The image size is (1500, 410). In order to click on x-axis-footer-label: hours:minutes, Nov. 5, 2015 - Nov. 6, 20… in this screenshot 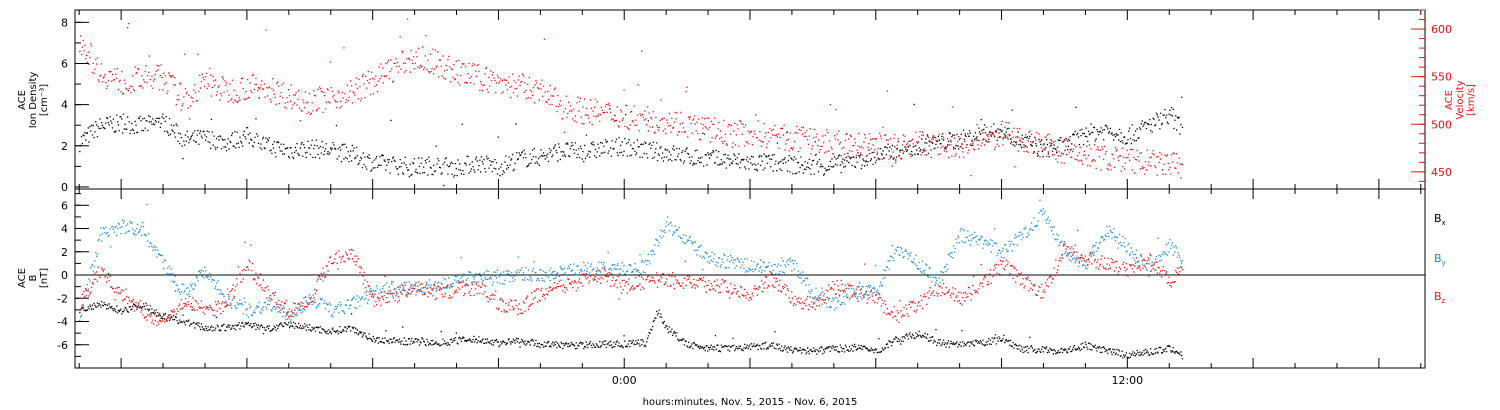, I will do `click(750, 402)`.